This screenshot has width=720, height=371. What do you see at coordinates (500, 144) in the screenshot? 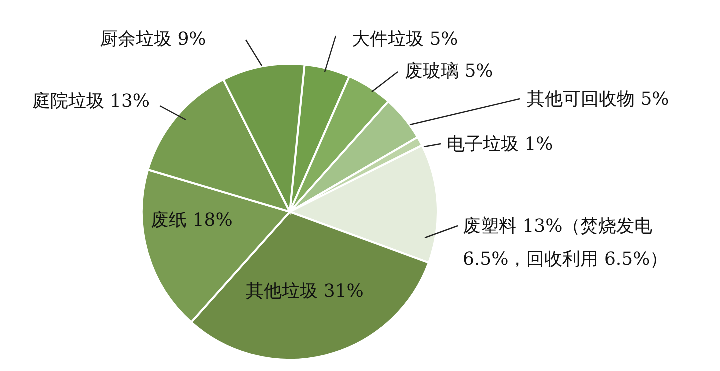
I see `slice-label: 电子垃圾 1%` at bounding box center [500, 144].